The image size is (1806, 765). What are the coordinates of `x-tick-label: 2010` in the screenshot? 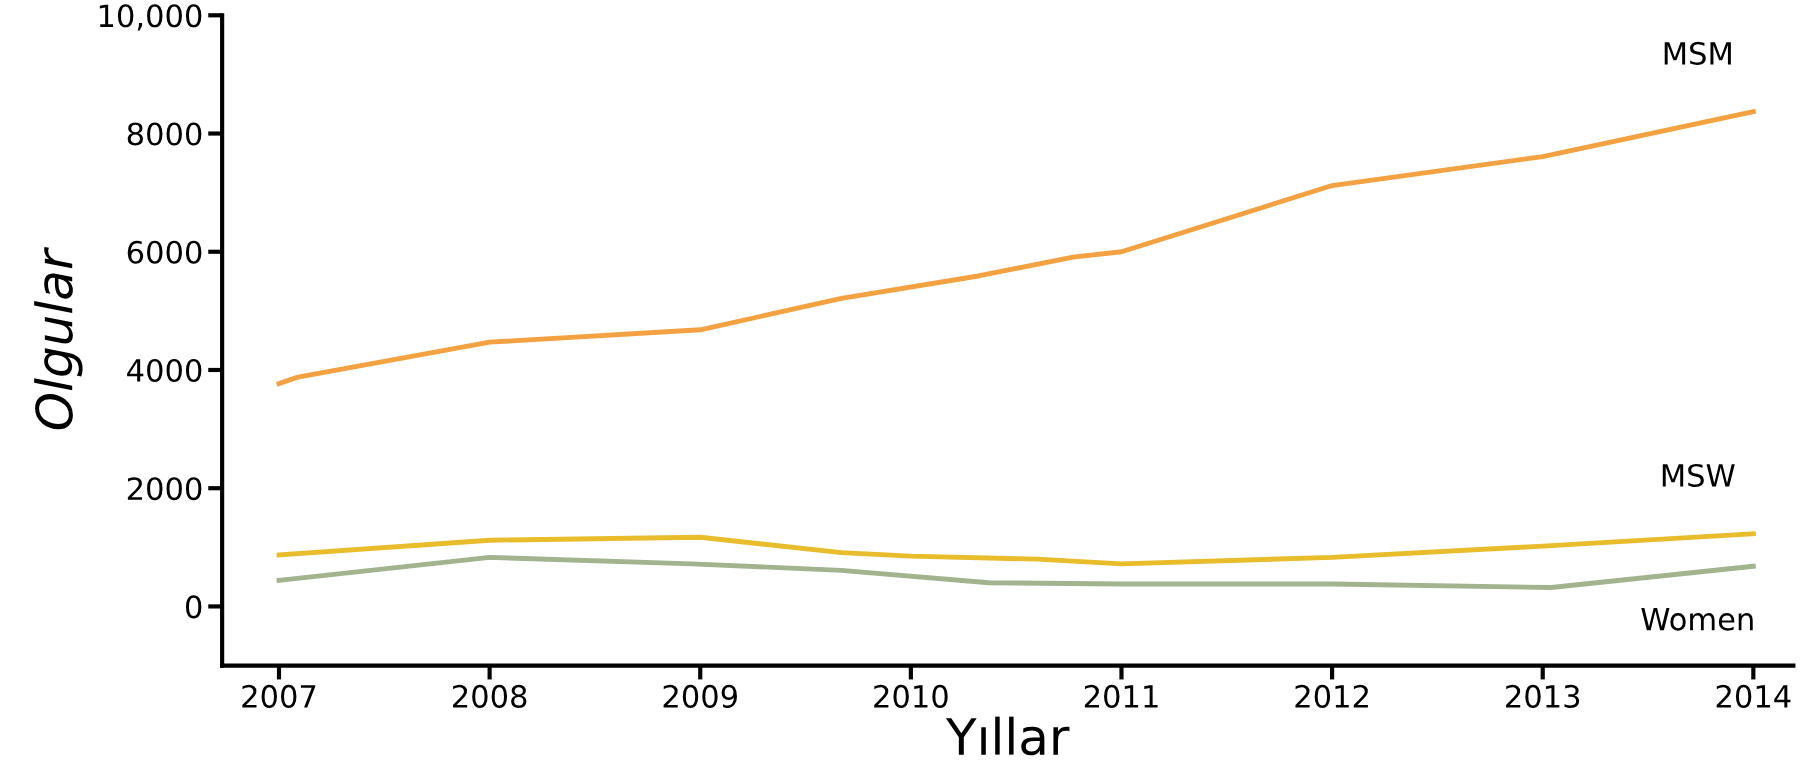 It's located at (911, 696).